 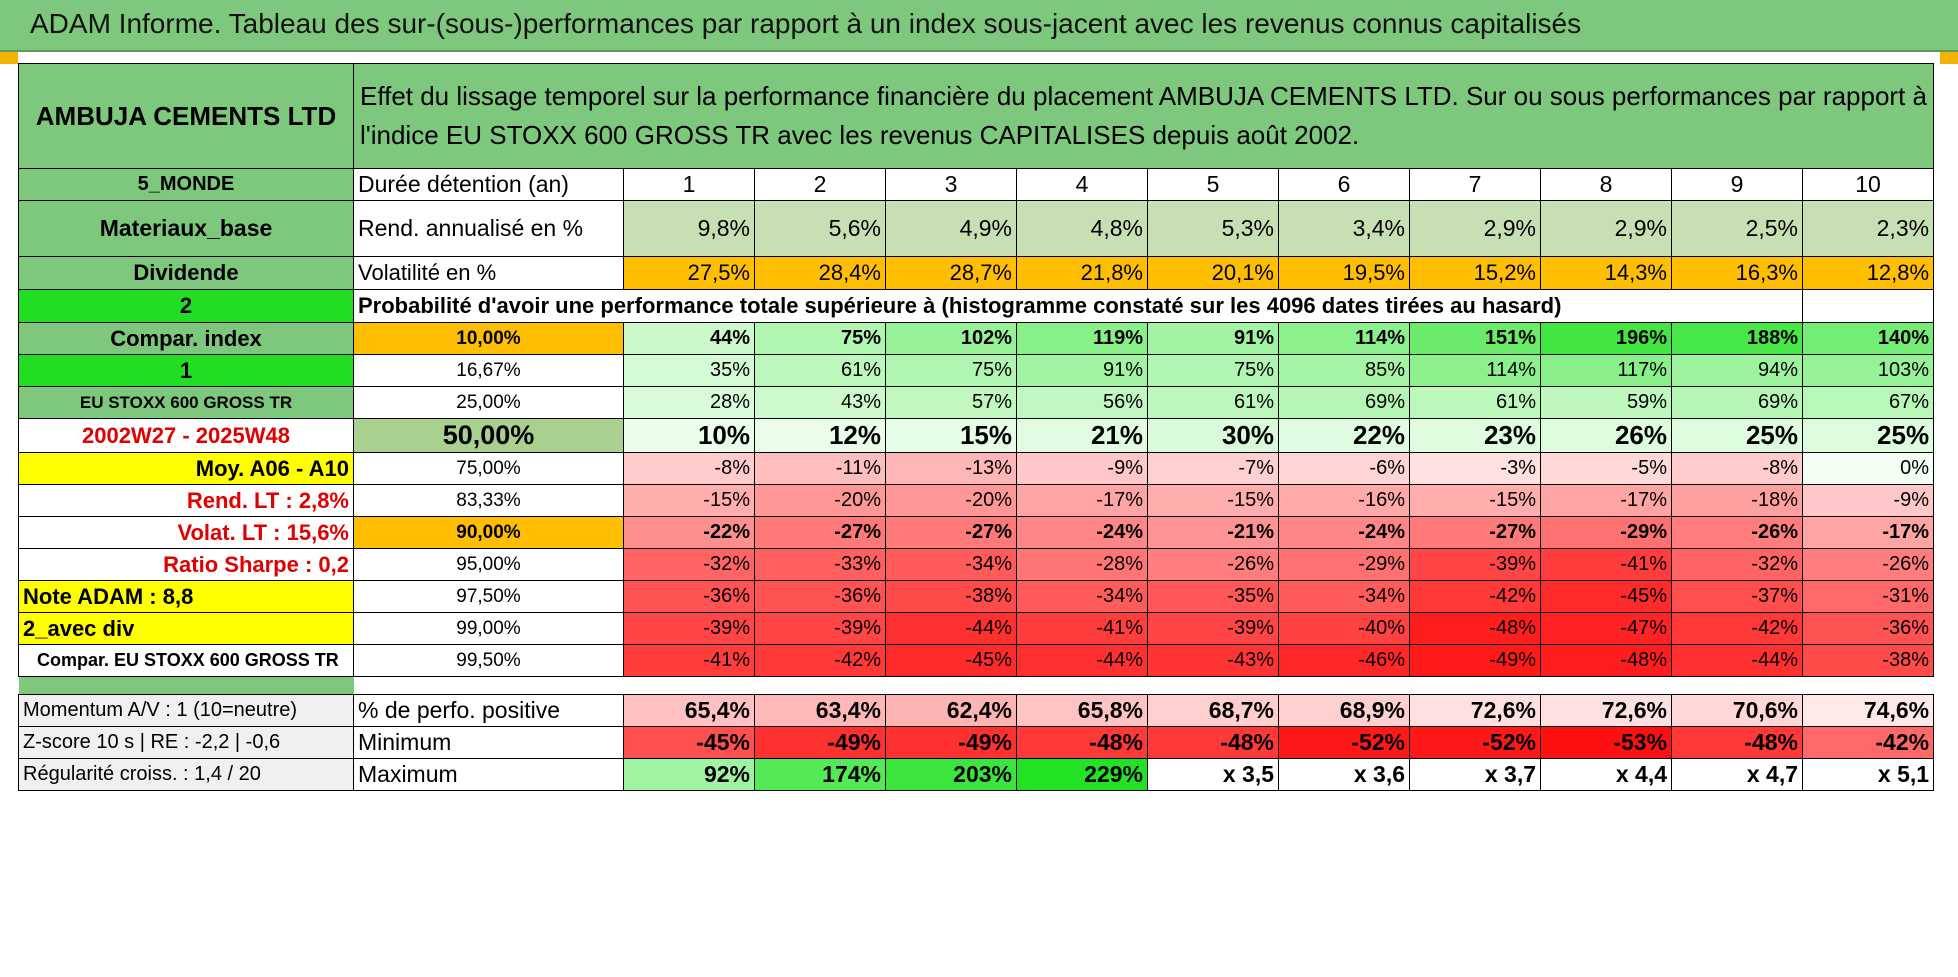 I want to click on maximum-value: 203%, so click(x=951, y=774).